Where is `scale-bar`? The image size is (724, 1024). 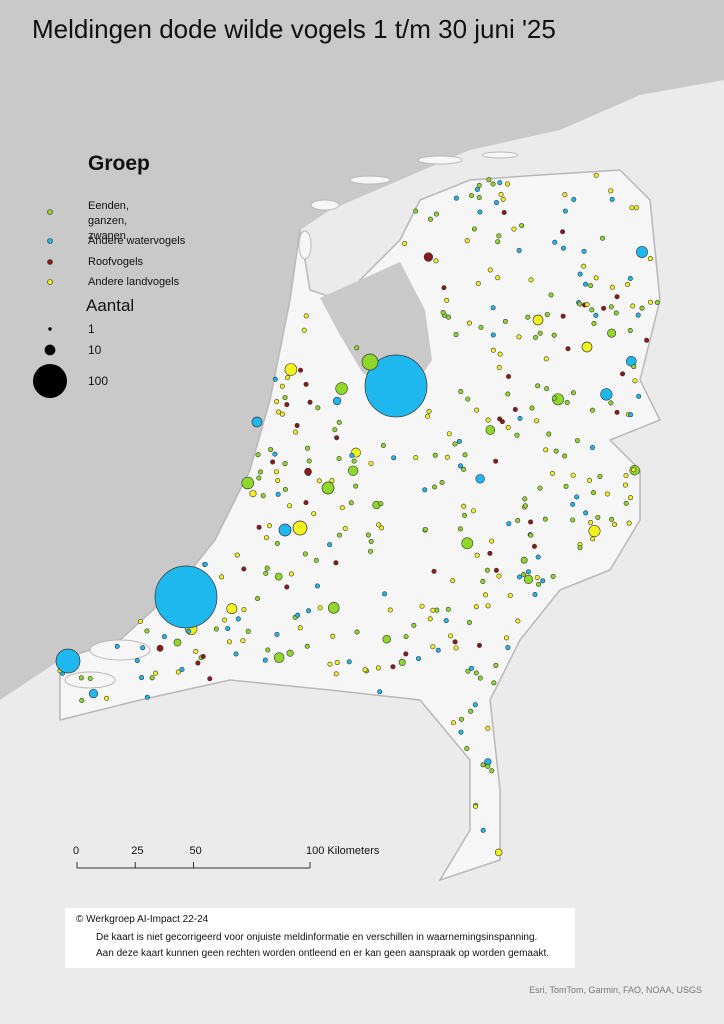 scale-bar is located at coordinates (193, 865).